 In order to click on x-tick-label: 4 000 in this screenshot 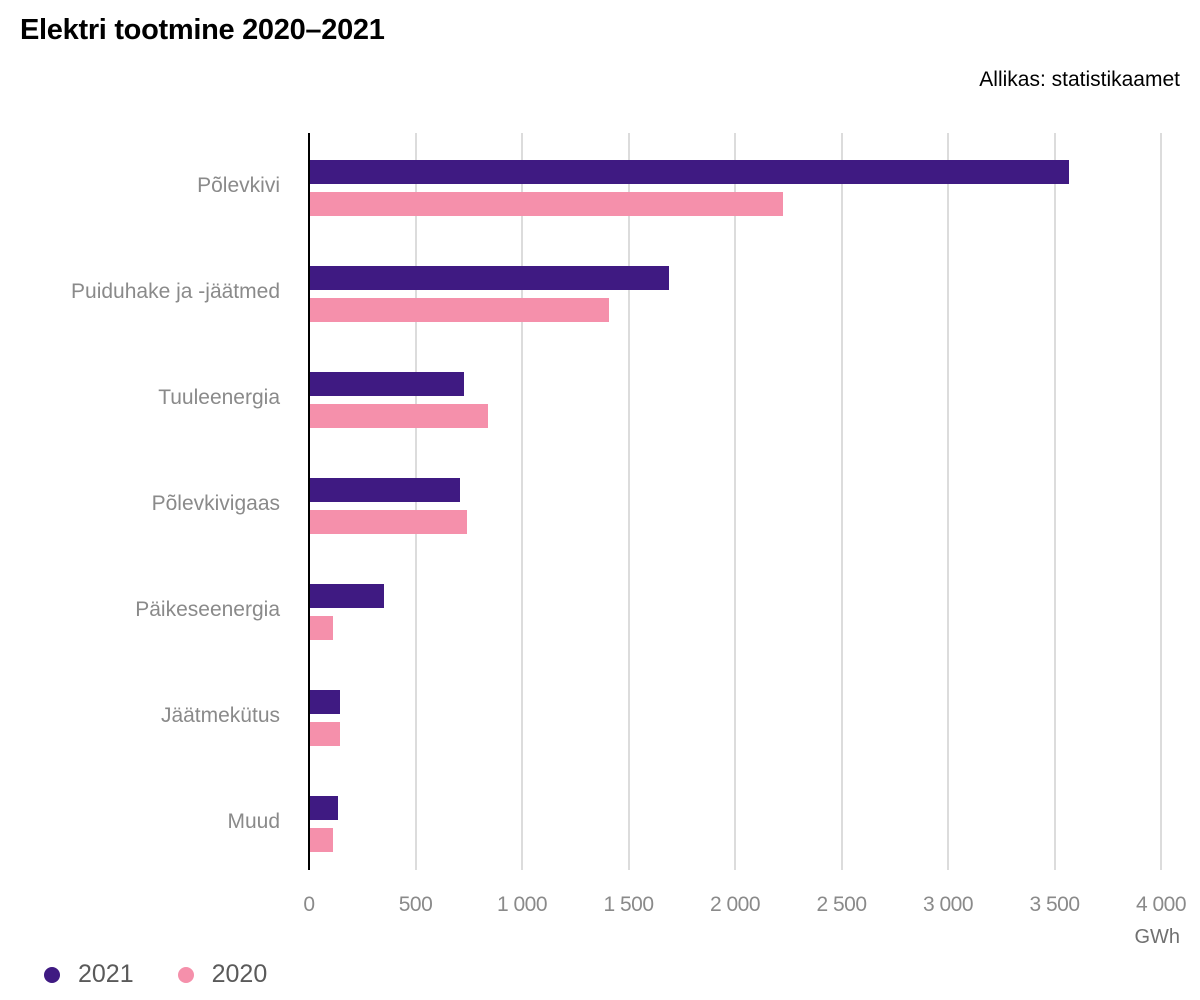, I will do `click(1161, 904)`.